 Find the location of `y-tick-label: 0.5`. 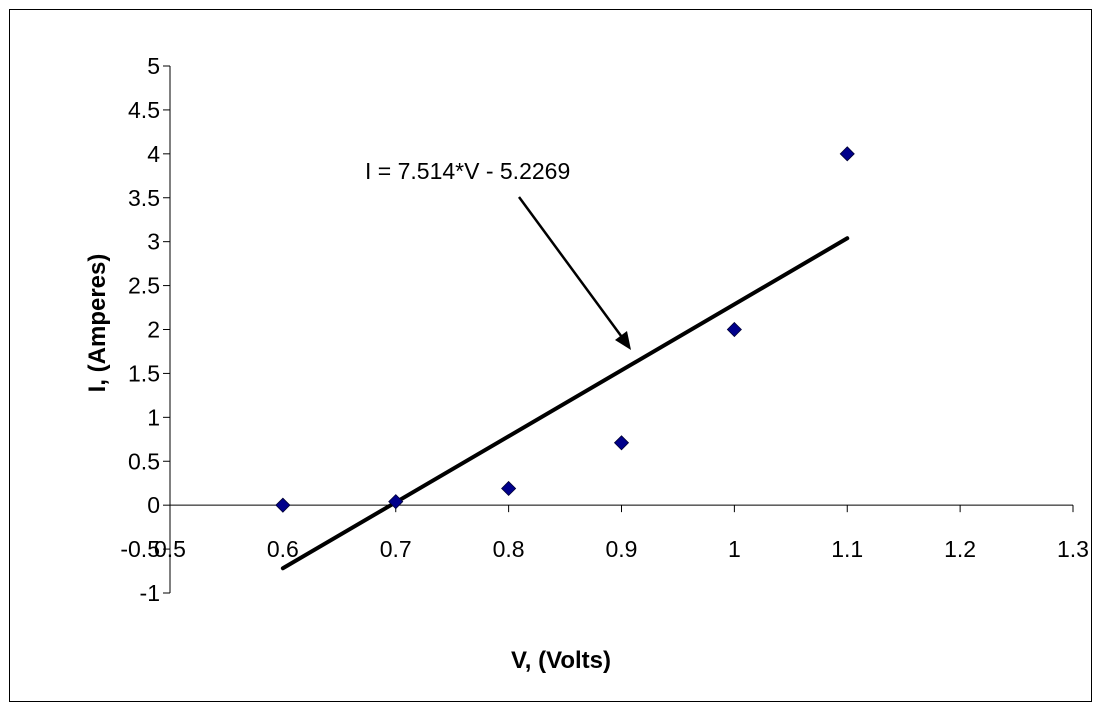

y-tick-label: 0.5 is located at coordinates (144, 461).